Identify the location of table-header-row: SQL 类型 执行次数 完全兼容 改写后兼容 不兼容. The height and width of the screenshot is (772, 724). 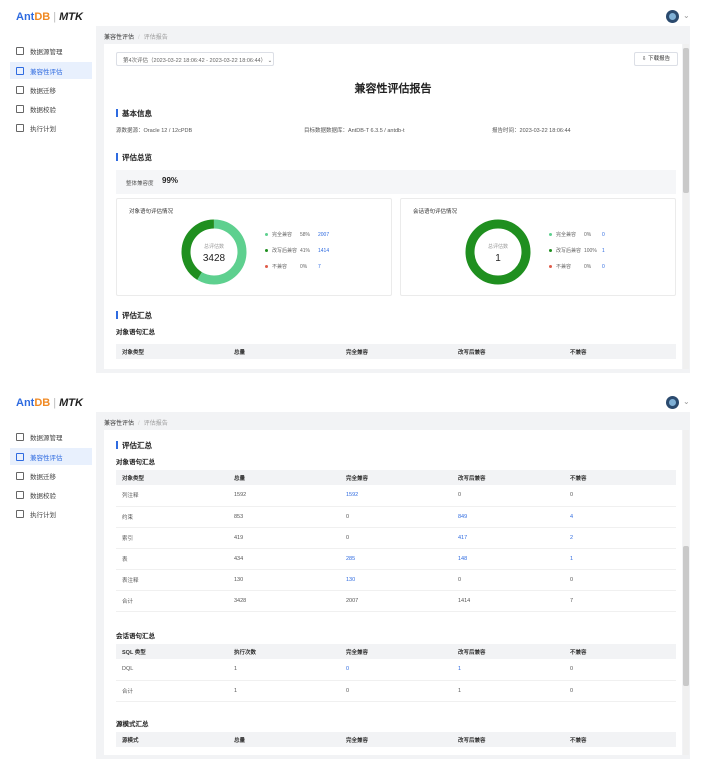
(396, 651).